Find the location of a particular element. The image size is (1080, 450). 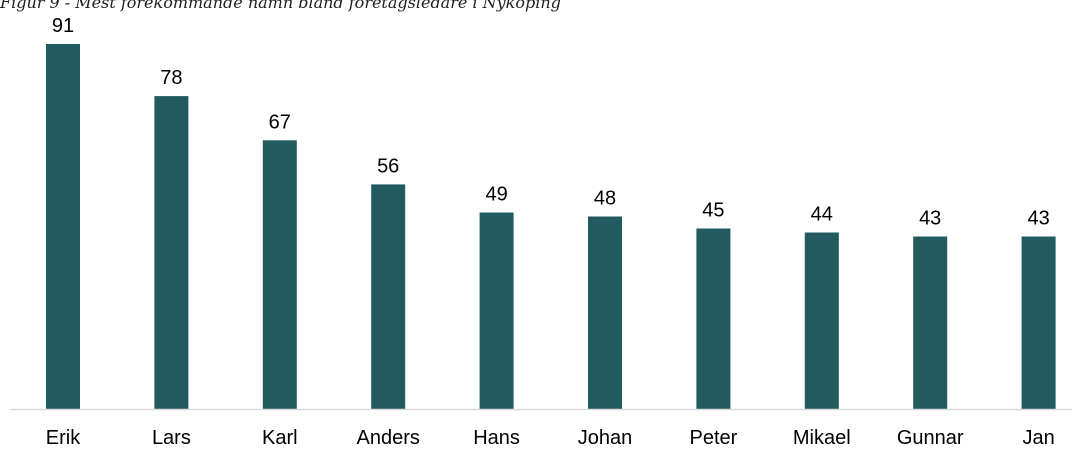

bar-karl is located at coordinates (279, 275).